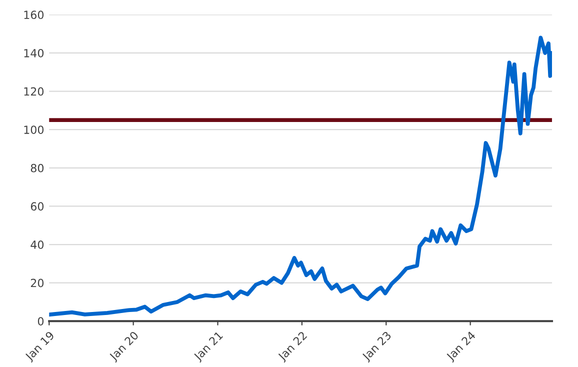  What do you see at coordinates (34, 130) in the screenshot?
I see `y-tick-label: 100` at bounding box center [34, 130].